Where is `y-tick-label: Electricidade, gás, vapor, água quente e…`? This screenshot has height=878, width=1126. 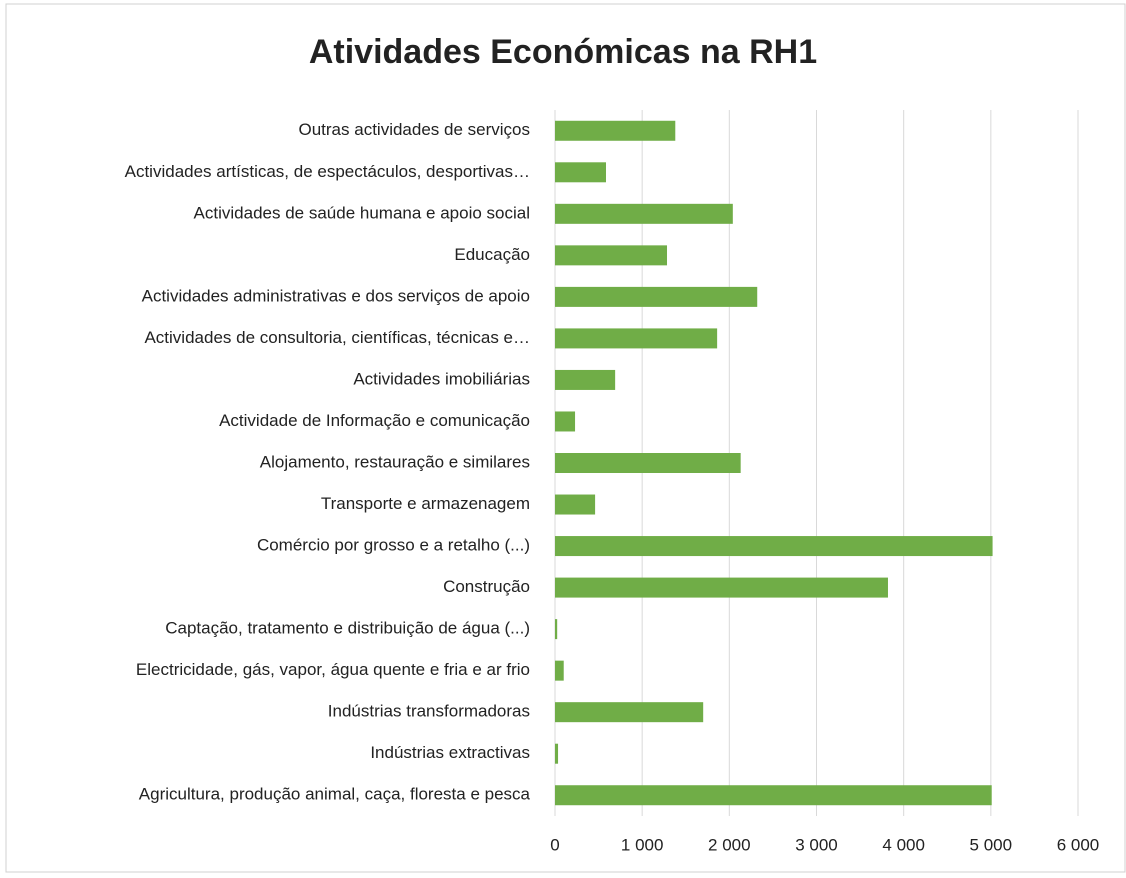
y-tick-label: Electricidade, gás, vapor, água quente e… is located at coordinates (333, 669).